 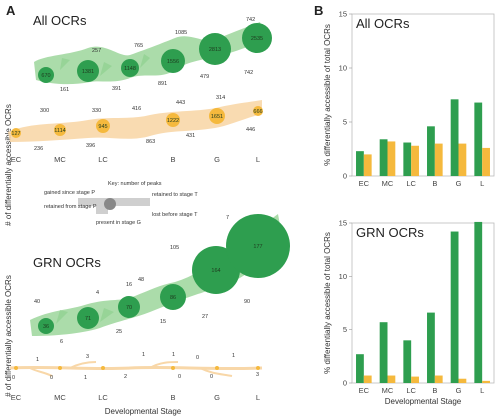 I want to click on all-green-bottom-3: 891, so click(x=162, y=84).